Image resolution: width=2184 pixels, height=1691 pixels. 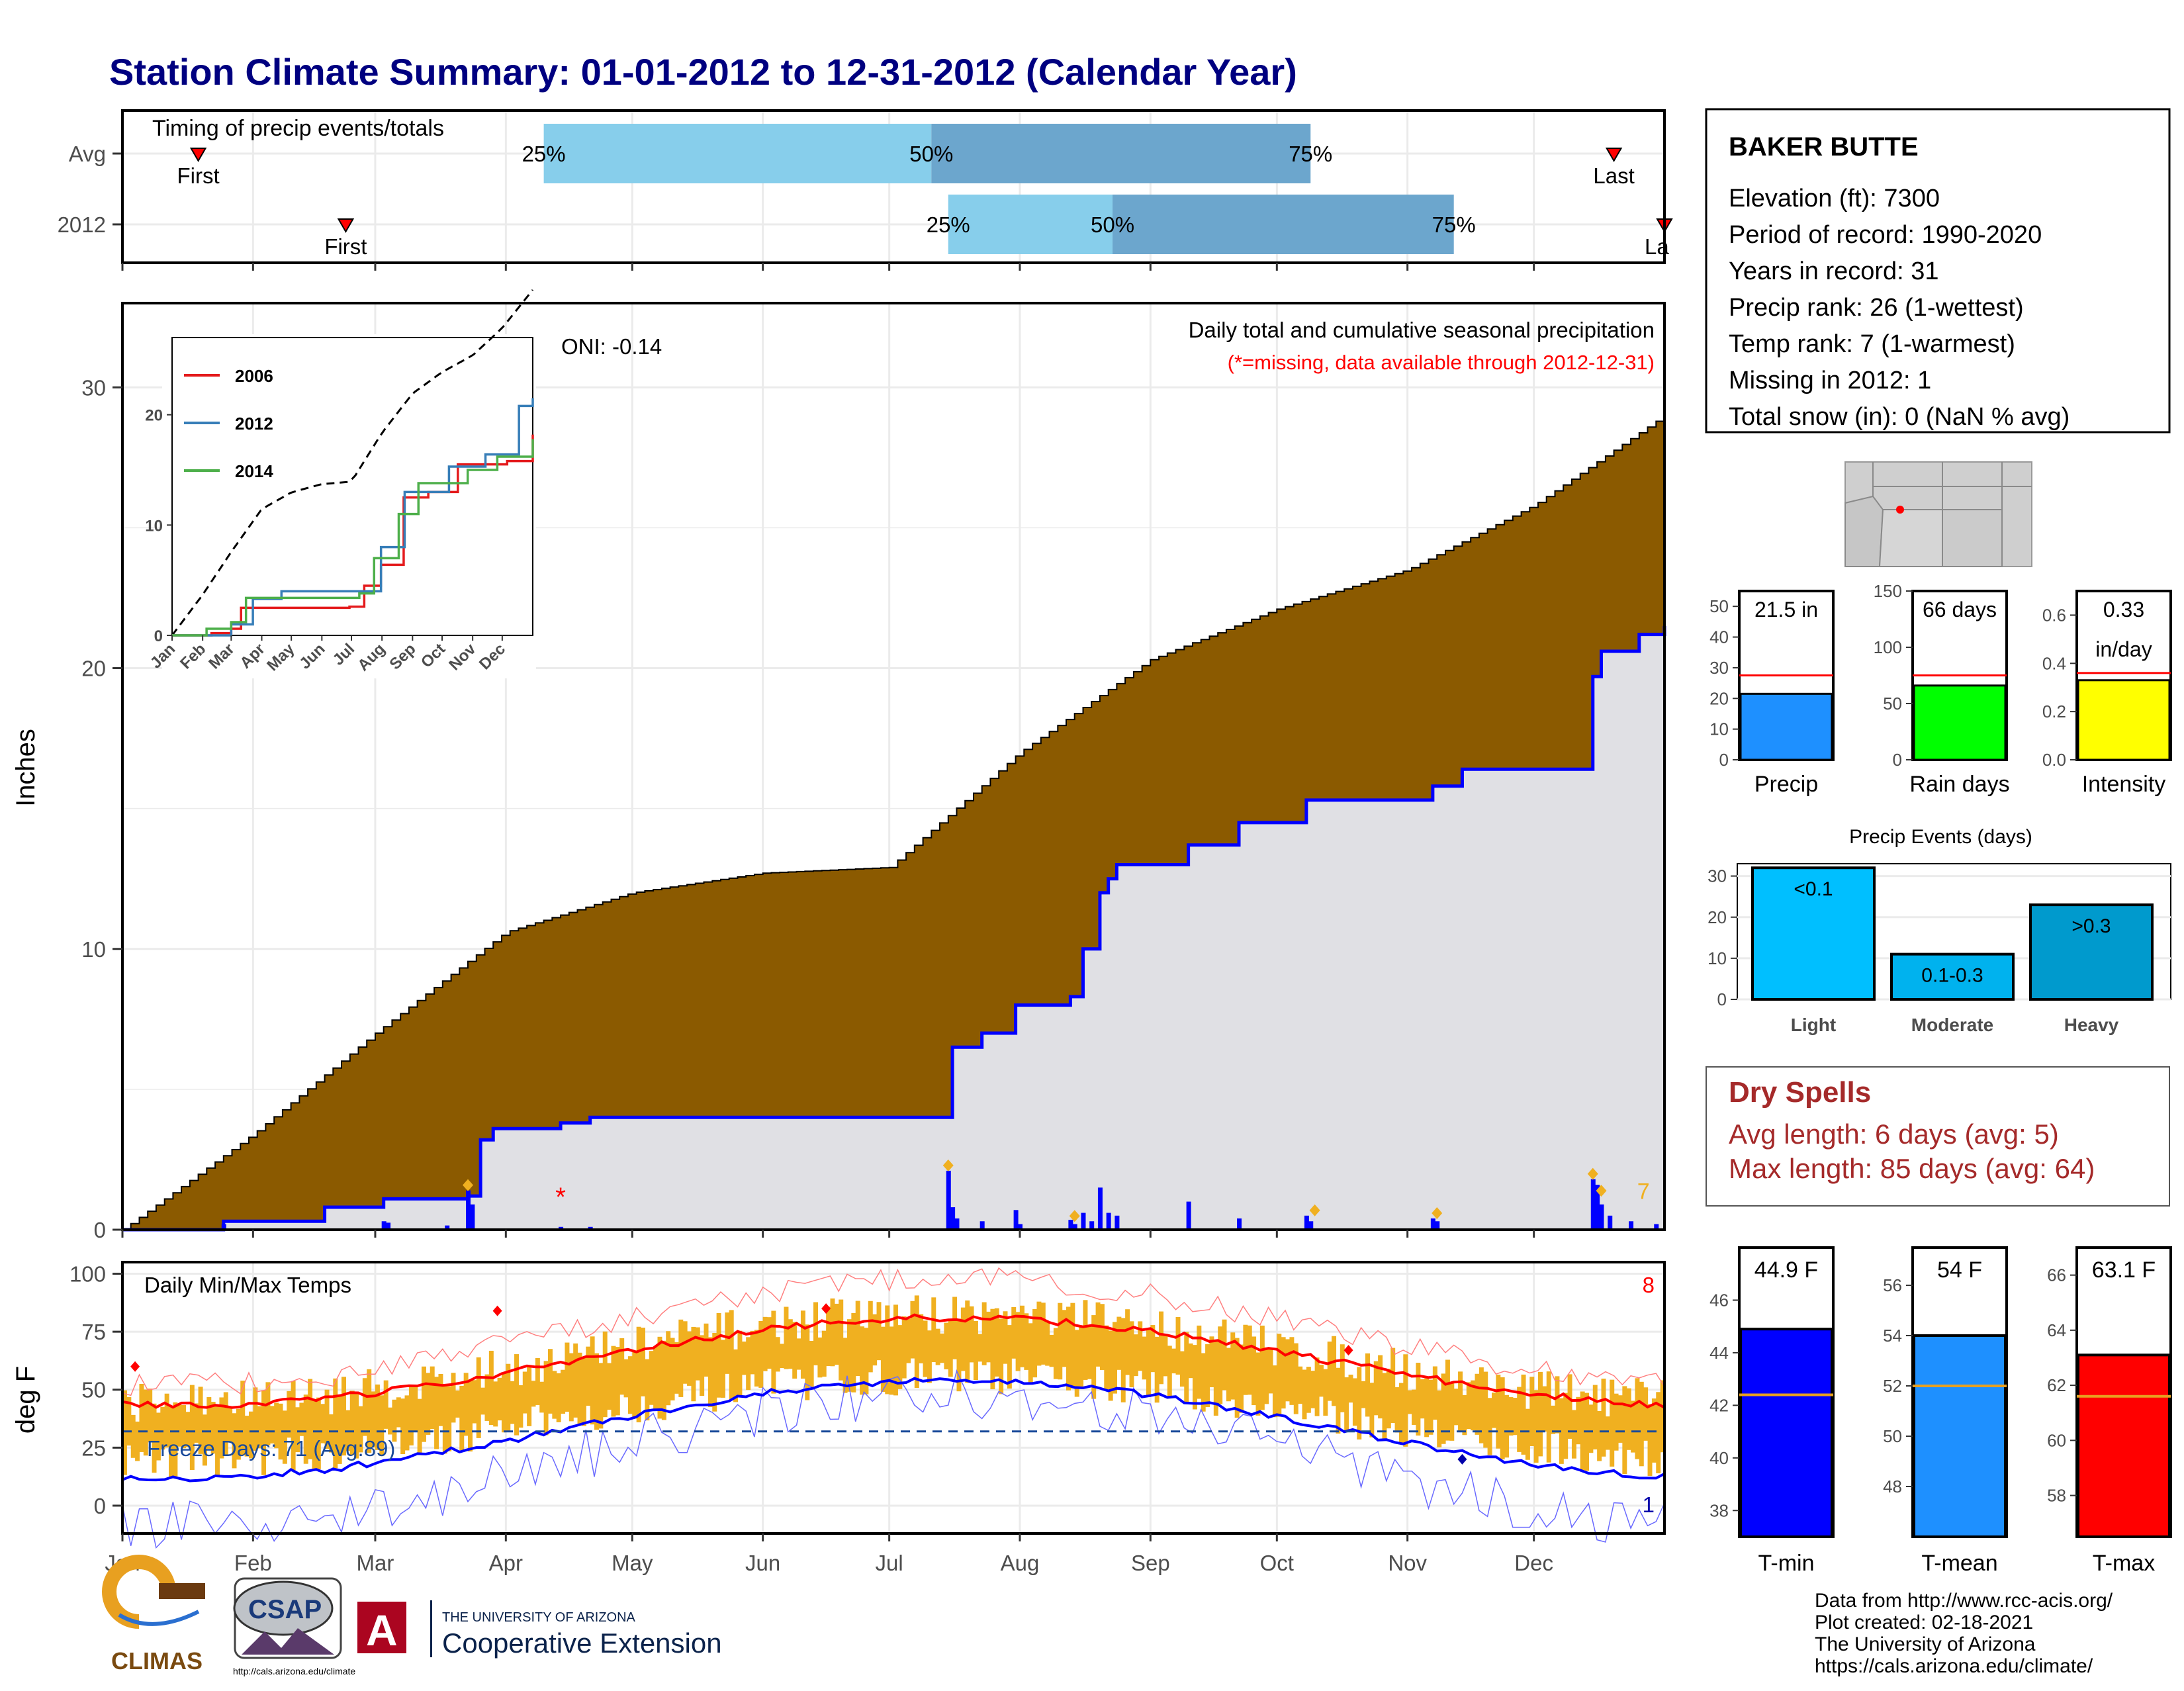 What do you see at coordinates (1601, 1191) in the screenshot?
I see `heavy-event-marker` at bounding box center [1601, 1191].